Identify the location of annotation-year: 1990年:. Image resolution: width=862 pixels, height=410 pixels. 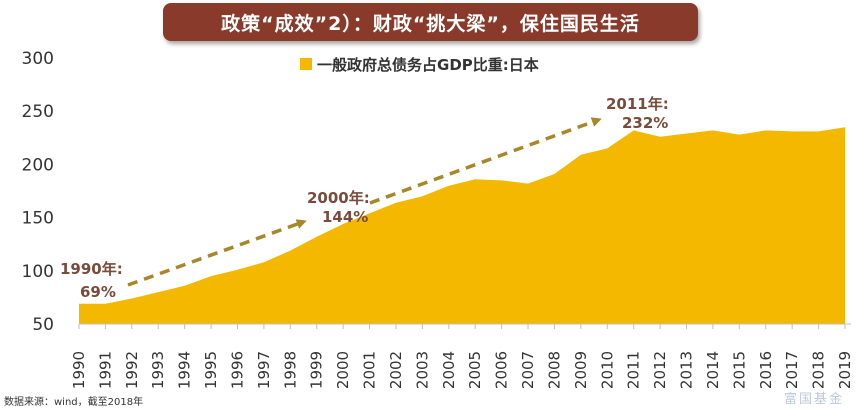
(91, 269).